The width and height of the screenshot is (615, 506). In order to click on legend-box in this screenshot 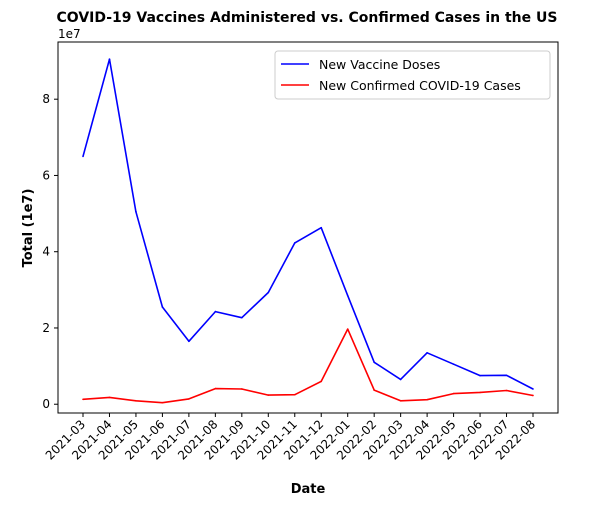, I will do `click(412, 75)`.